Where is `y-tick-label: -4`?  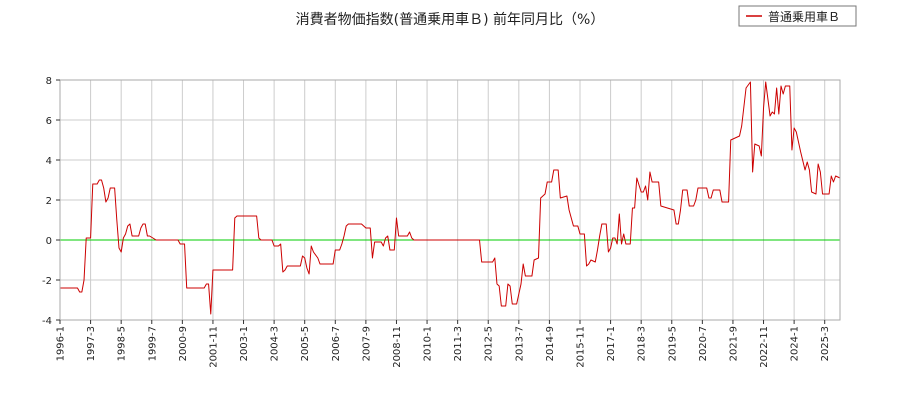
y-tick-label: -4 is located at coordinates (47, 321).